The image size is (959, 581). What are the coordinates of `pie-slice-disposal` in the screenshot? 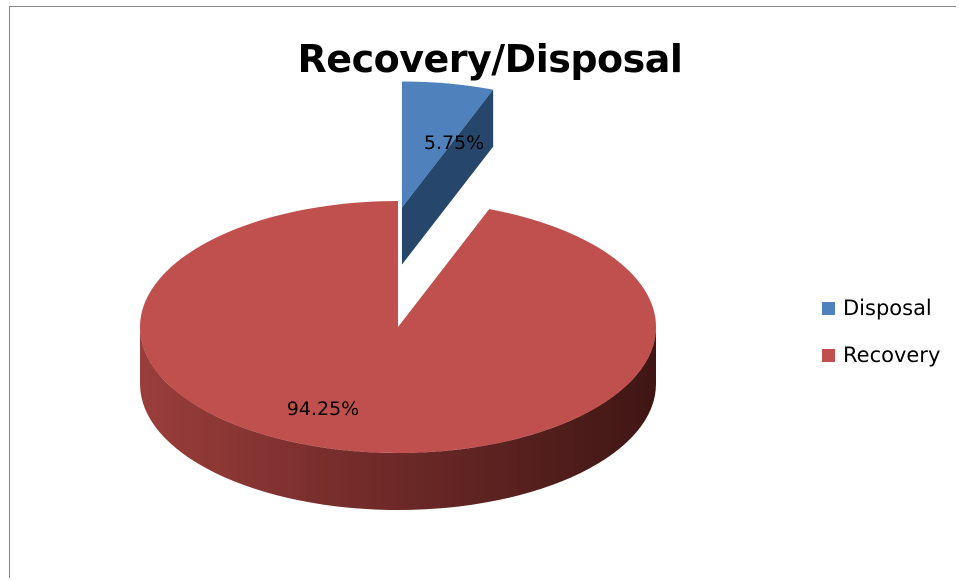 It's located at (447, 144).